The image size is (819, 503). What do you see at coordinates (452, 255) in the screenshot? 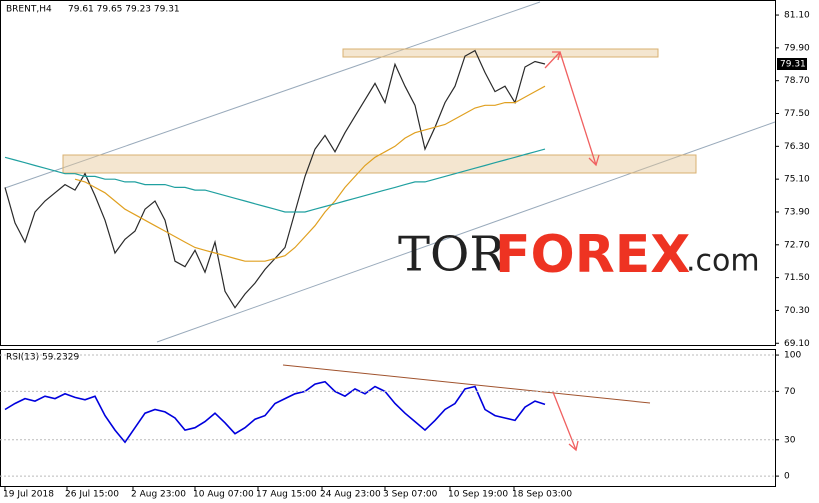
I see `watermark: TOR` at bounding box center [452, 255].